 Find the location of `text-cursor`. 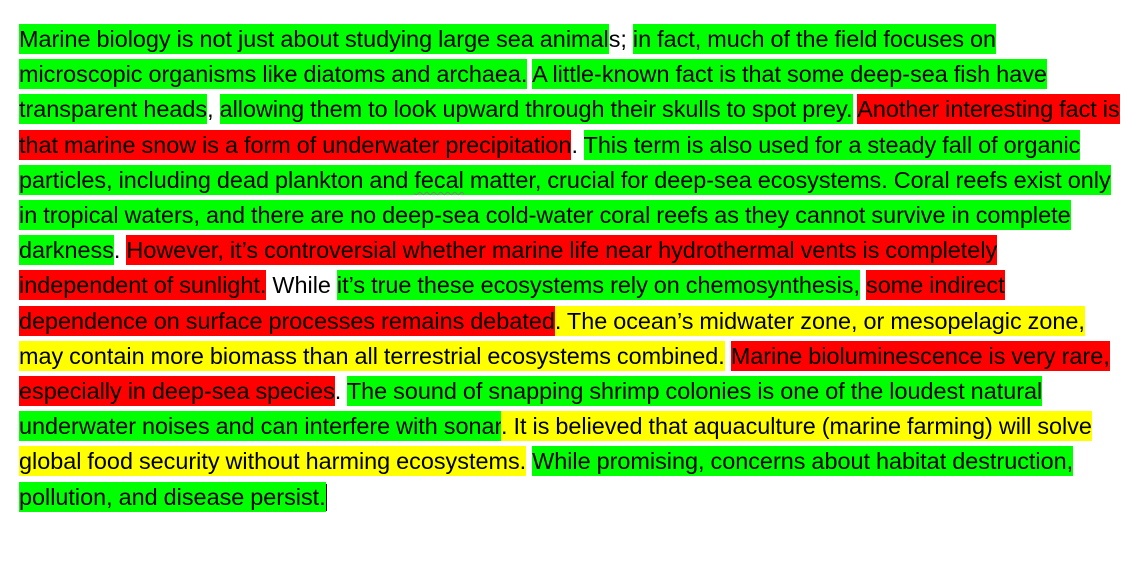

text-cursor is located at coordinates (326, 497).